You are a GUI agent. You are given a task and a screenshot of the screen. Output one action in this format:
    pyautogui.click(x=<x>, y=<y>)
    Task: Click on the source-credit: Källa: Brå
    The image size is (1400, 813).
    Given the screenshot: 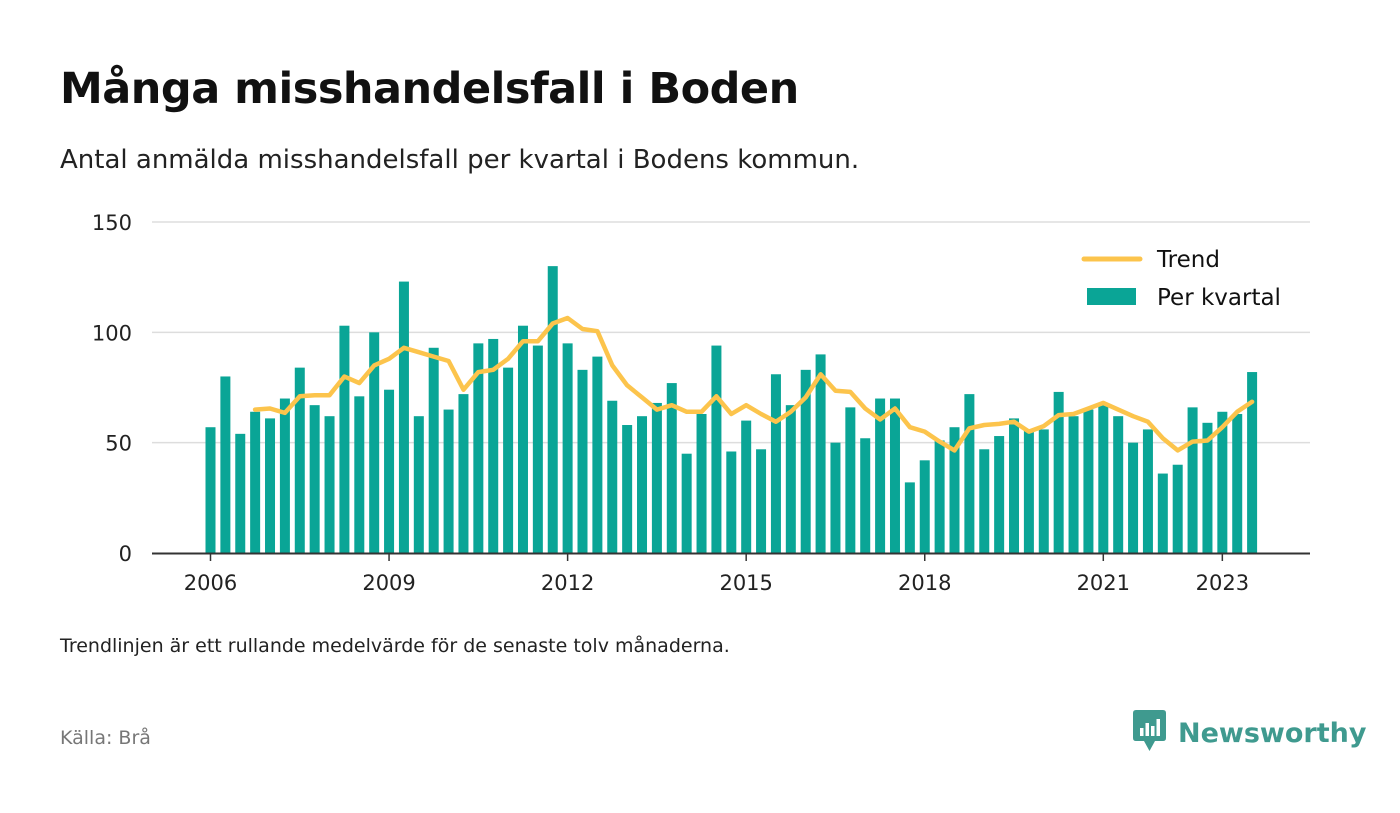 What is the action you would take?
    pyautogui.click(x=105, y=738)
    